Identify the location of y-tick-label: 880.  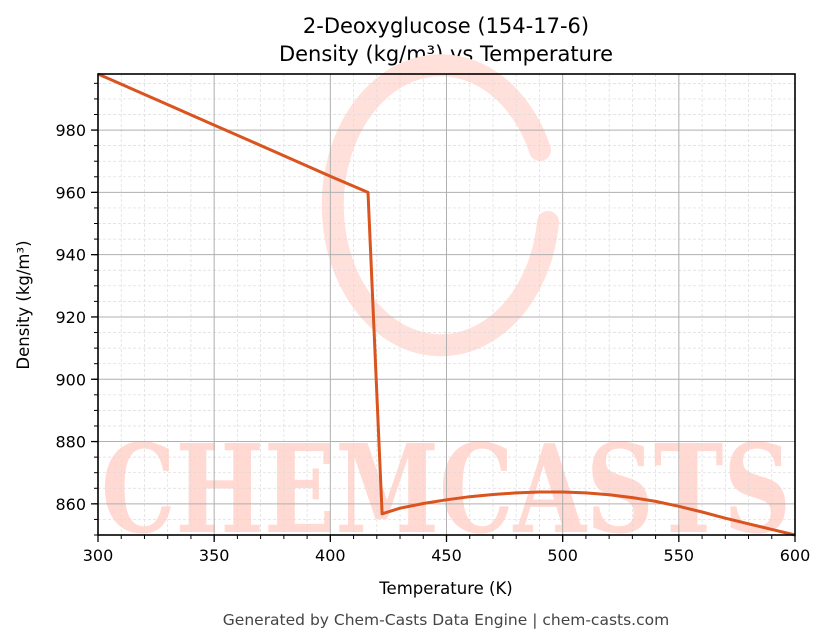
(70, 442).